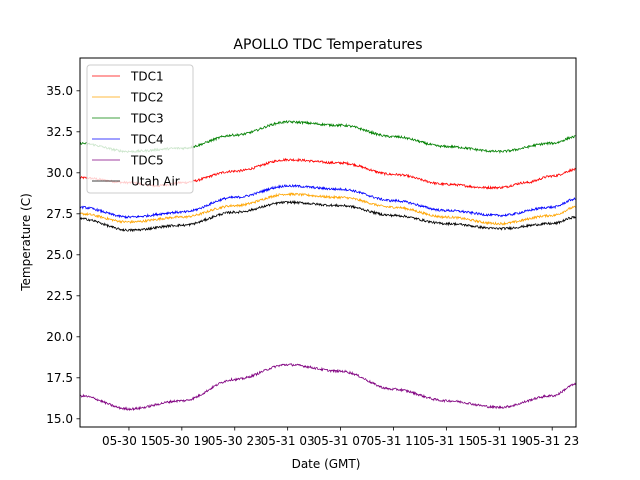 This screenshot has width=640, height=480. I want to click on x-tick-label: 05-31 03, so click(288, 441).